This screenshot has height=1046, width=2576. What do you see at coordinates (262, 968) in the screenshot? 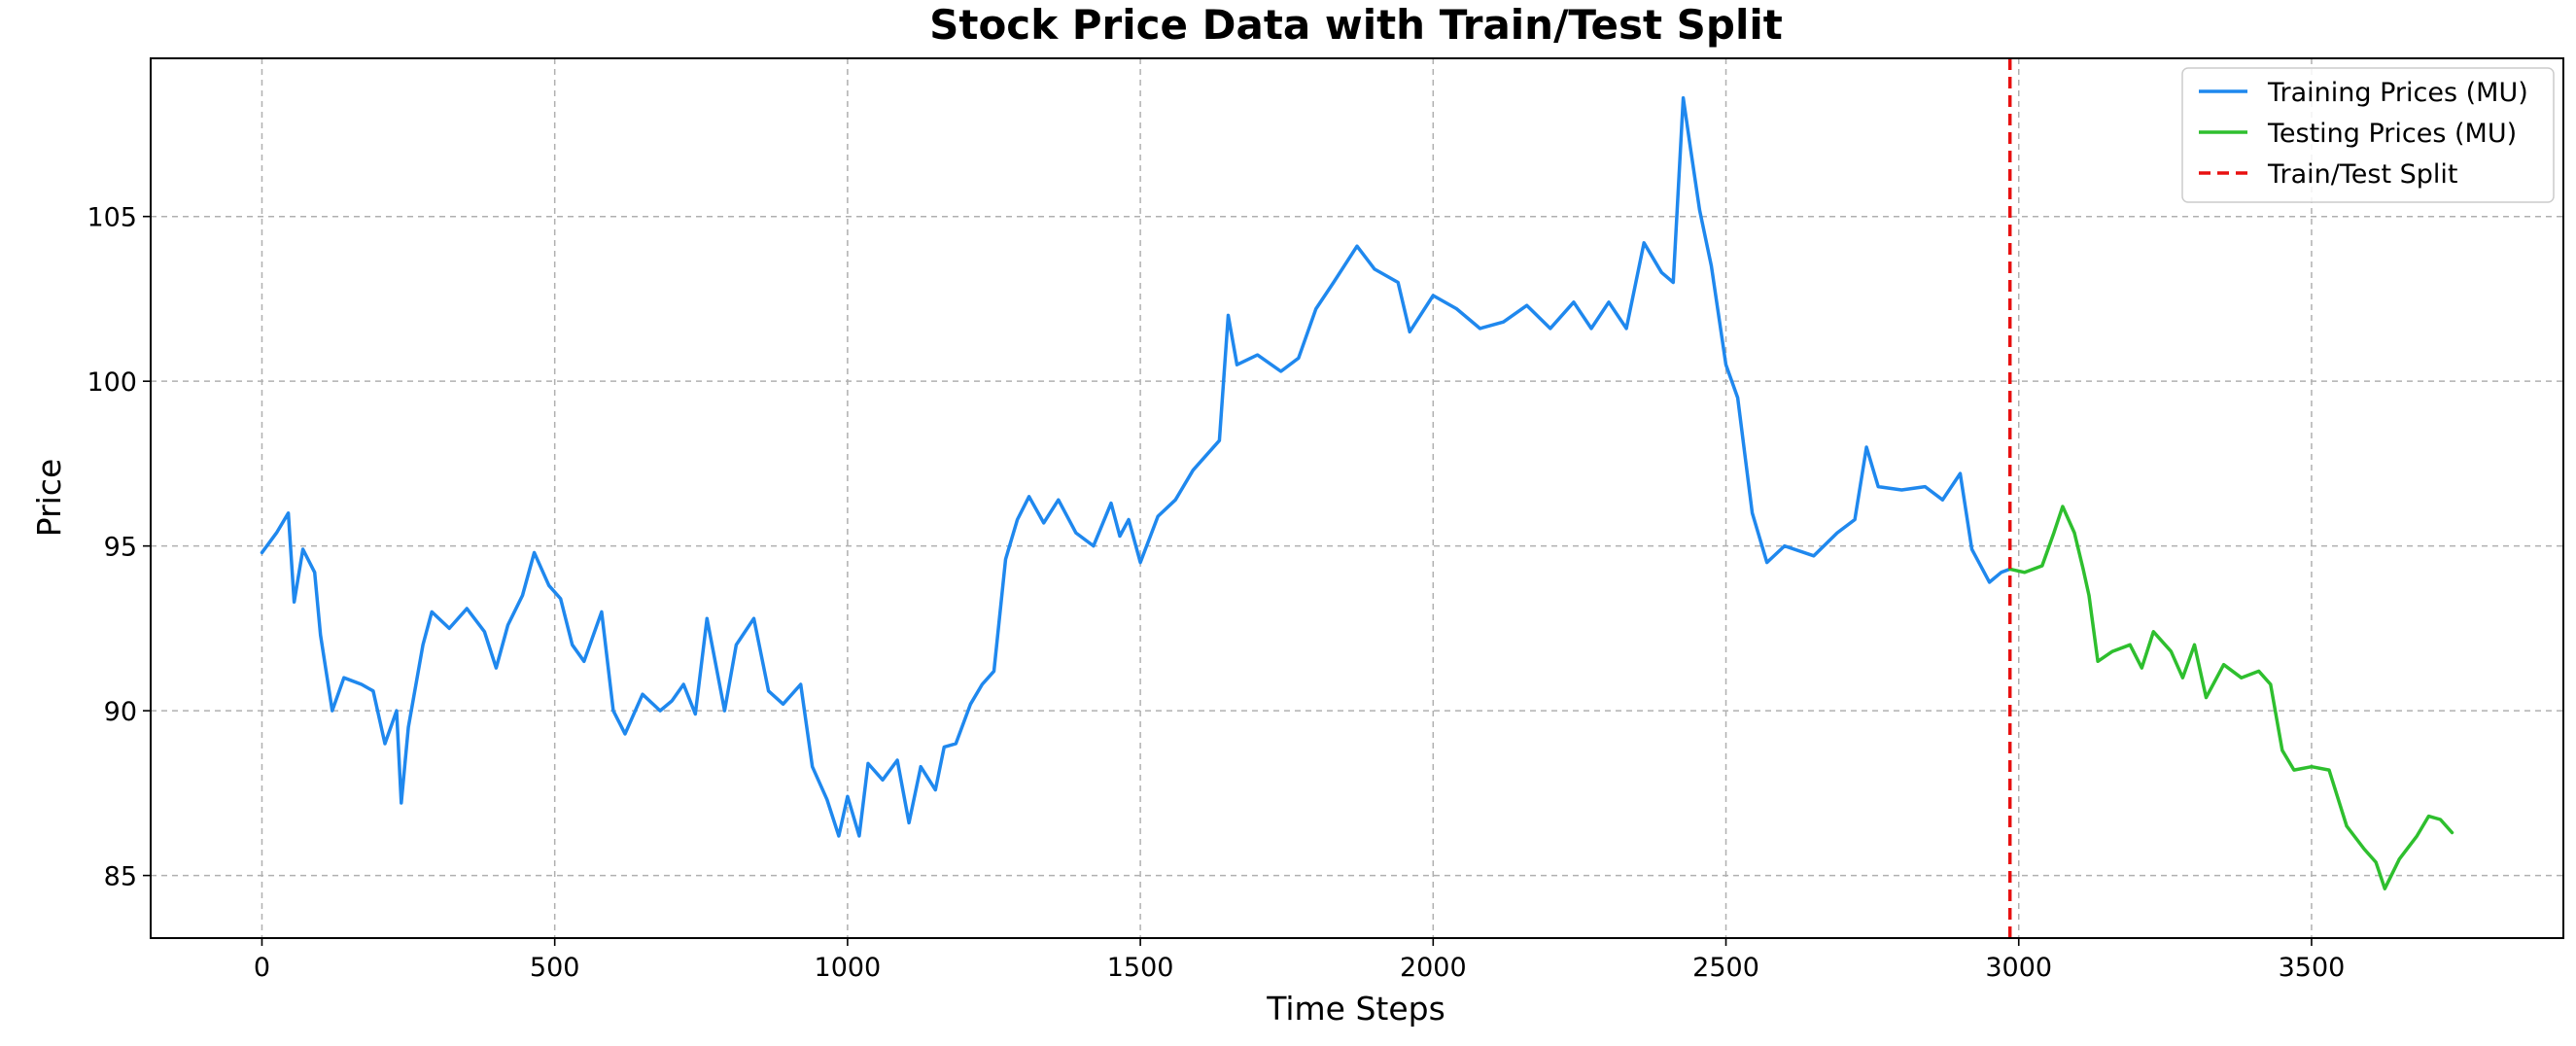
I see `x-tick-label: 0` at bounding box center [262, 968].